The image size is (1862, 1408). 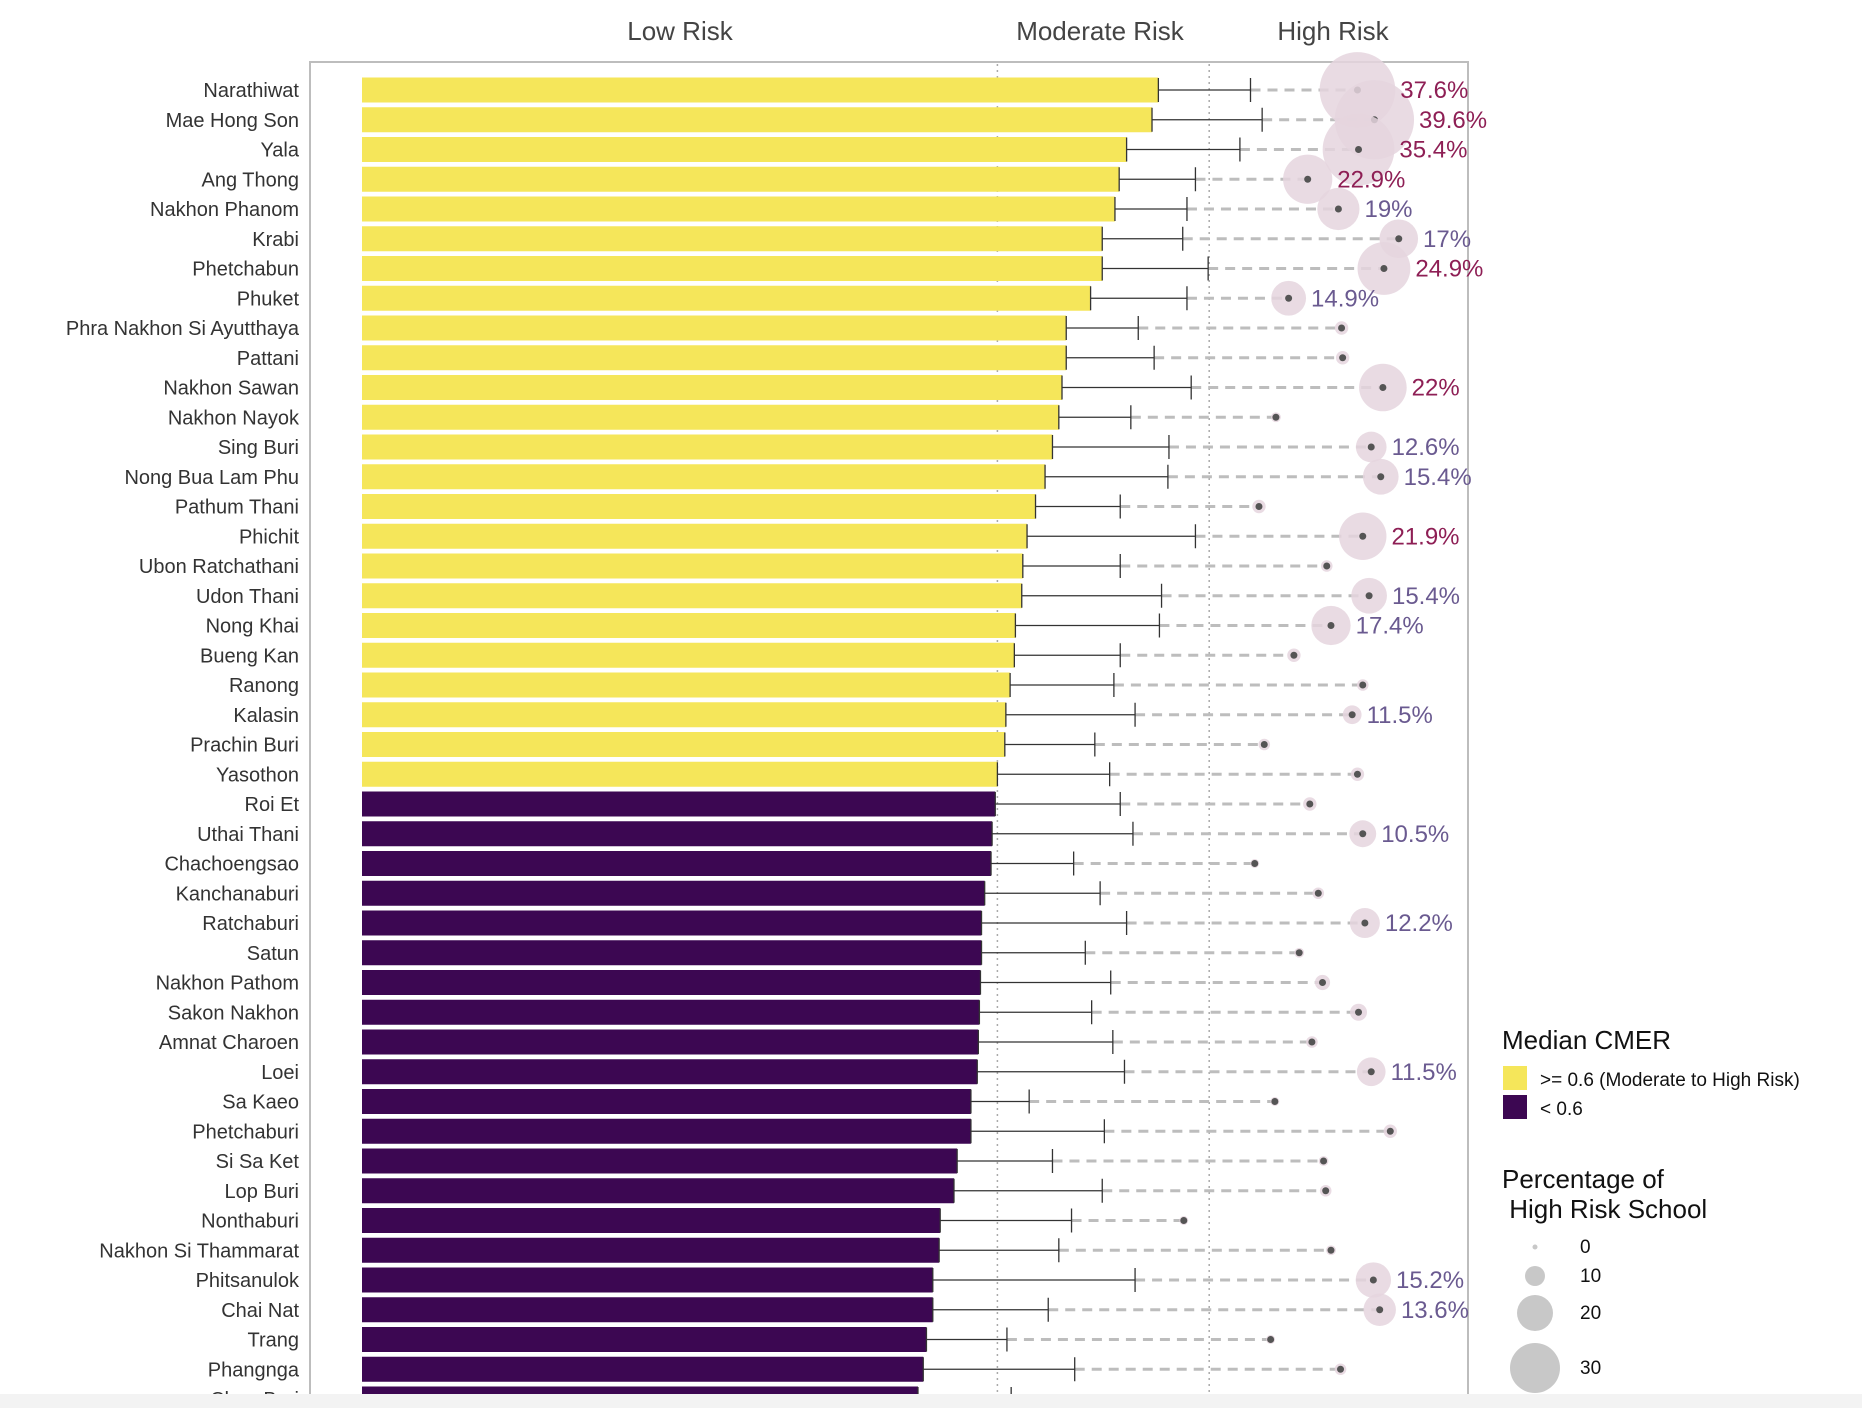 I want to click on province-label-nonthaburi: Nonthaburi, so click(x=250, y=1222).